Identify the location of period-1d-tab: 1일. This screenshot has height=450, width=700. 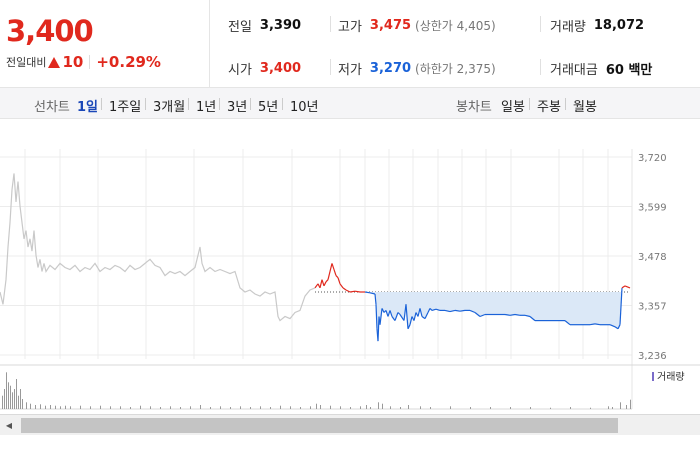
(88, 107).